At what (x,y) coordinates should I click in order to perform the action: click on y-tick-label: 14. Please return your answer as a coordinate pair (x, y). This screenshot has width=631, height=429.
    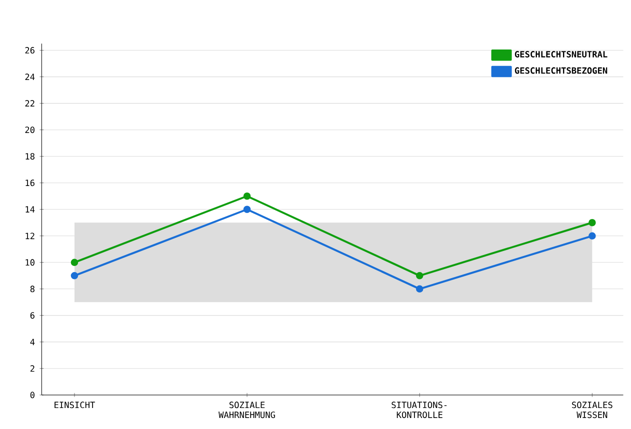
    Looking at the image, I should click on (30, 209).